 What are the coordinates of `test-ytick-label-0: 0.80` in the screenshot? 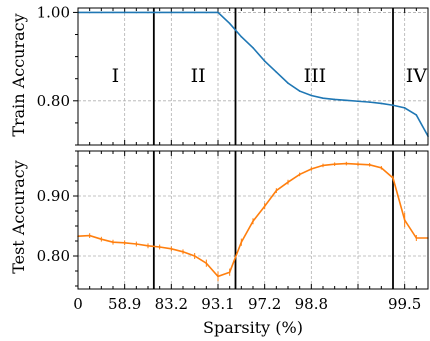 It's located at (53, 256).